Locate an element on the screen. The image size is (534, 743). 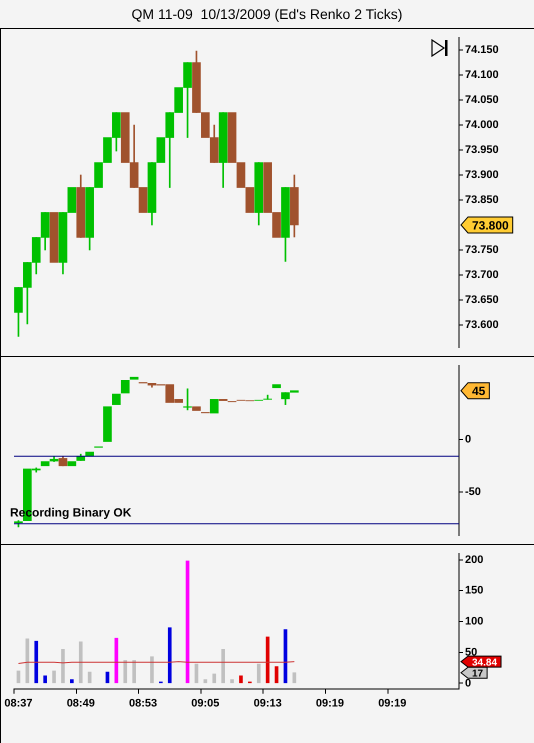
y-tick-label: 73.950 is located at coordinates (482, 150).